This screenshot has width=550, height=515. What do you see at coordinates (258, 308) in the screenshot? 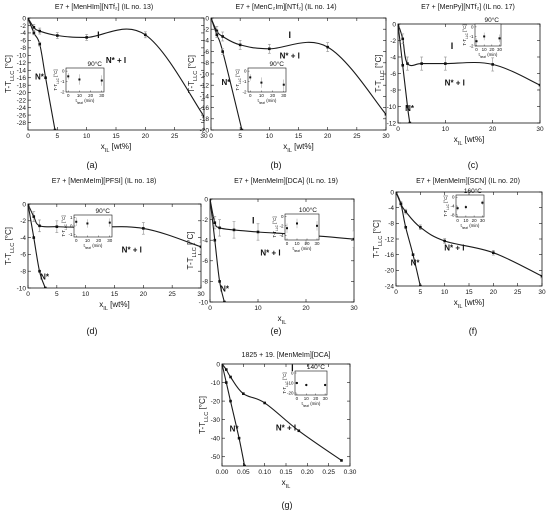
I see `x-tick-label: 10` at bounding box center [258, 308].